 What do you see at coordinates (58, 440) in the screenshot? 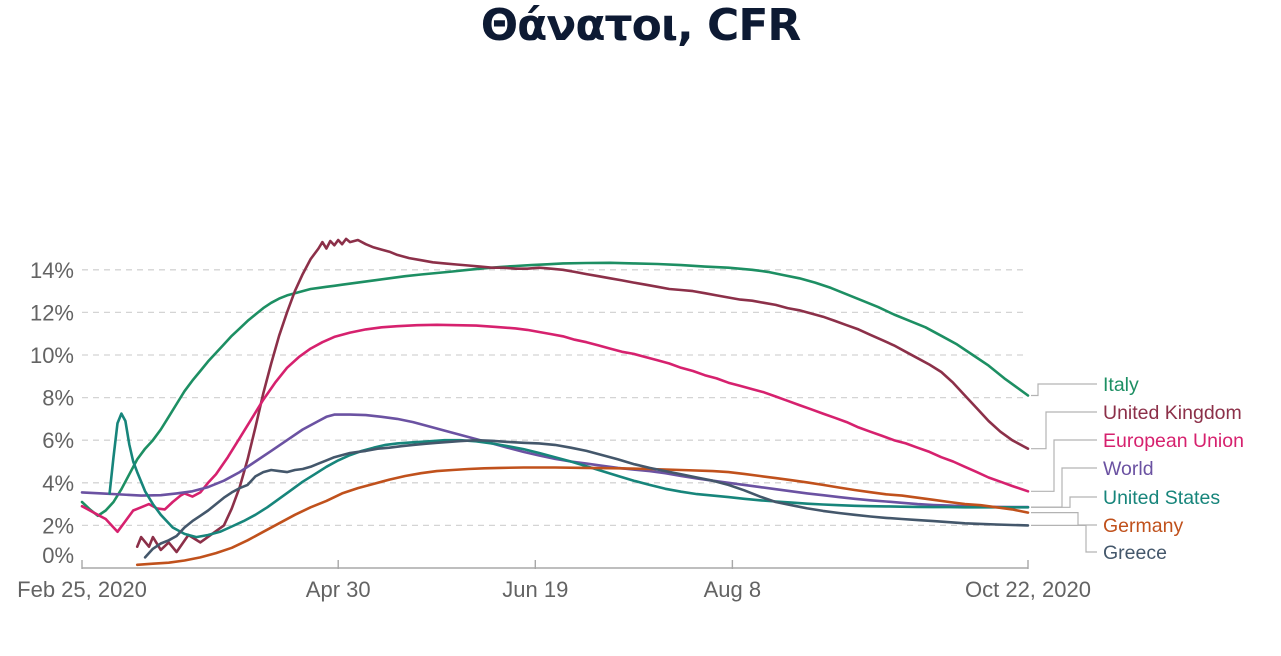
I see `y-tick-label: 6%` at bounding box center [58, 440].